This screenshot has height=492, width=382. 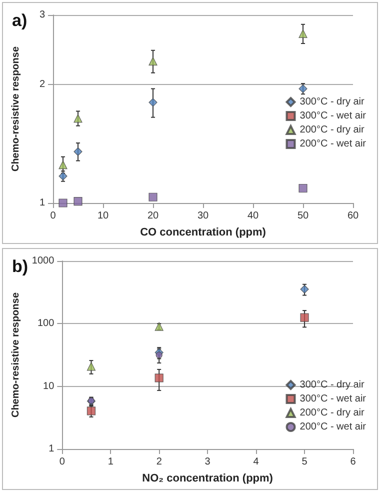 I want to click on x-tick-label: 50, so click(x=303, y=216).